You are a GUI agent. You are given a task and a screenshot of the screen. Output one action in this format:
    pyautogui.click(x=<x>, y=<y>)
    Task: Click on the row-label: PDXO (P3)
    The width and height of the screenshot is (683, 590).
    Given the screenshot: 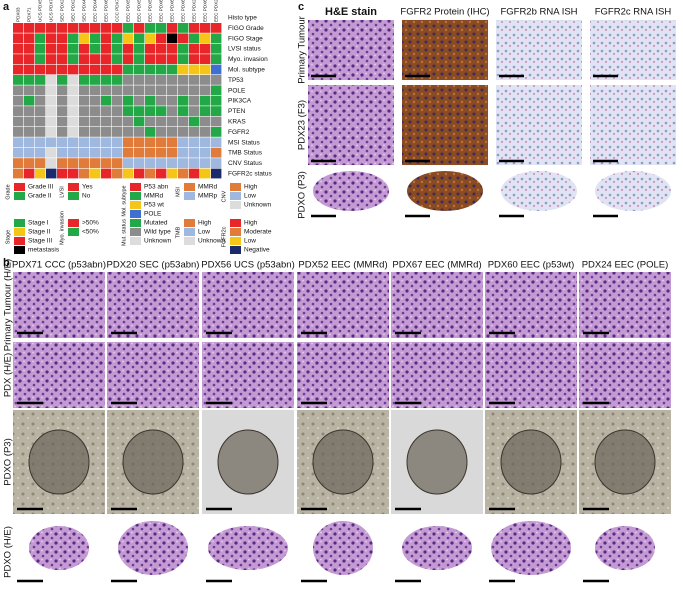 What is the action you would take?
    pyautogui.click(x=8, y=462)
    